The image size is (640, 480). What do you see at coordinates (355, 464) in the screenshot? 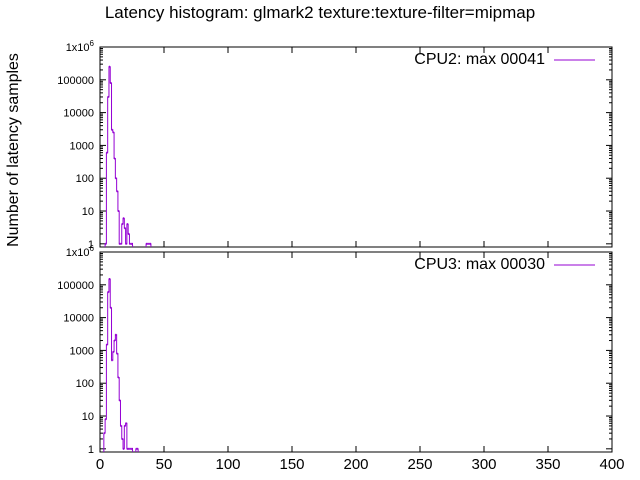
I see `x-tick-label: 200` at bounding box center [355, 464].